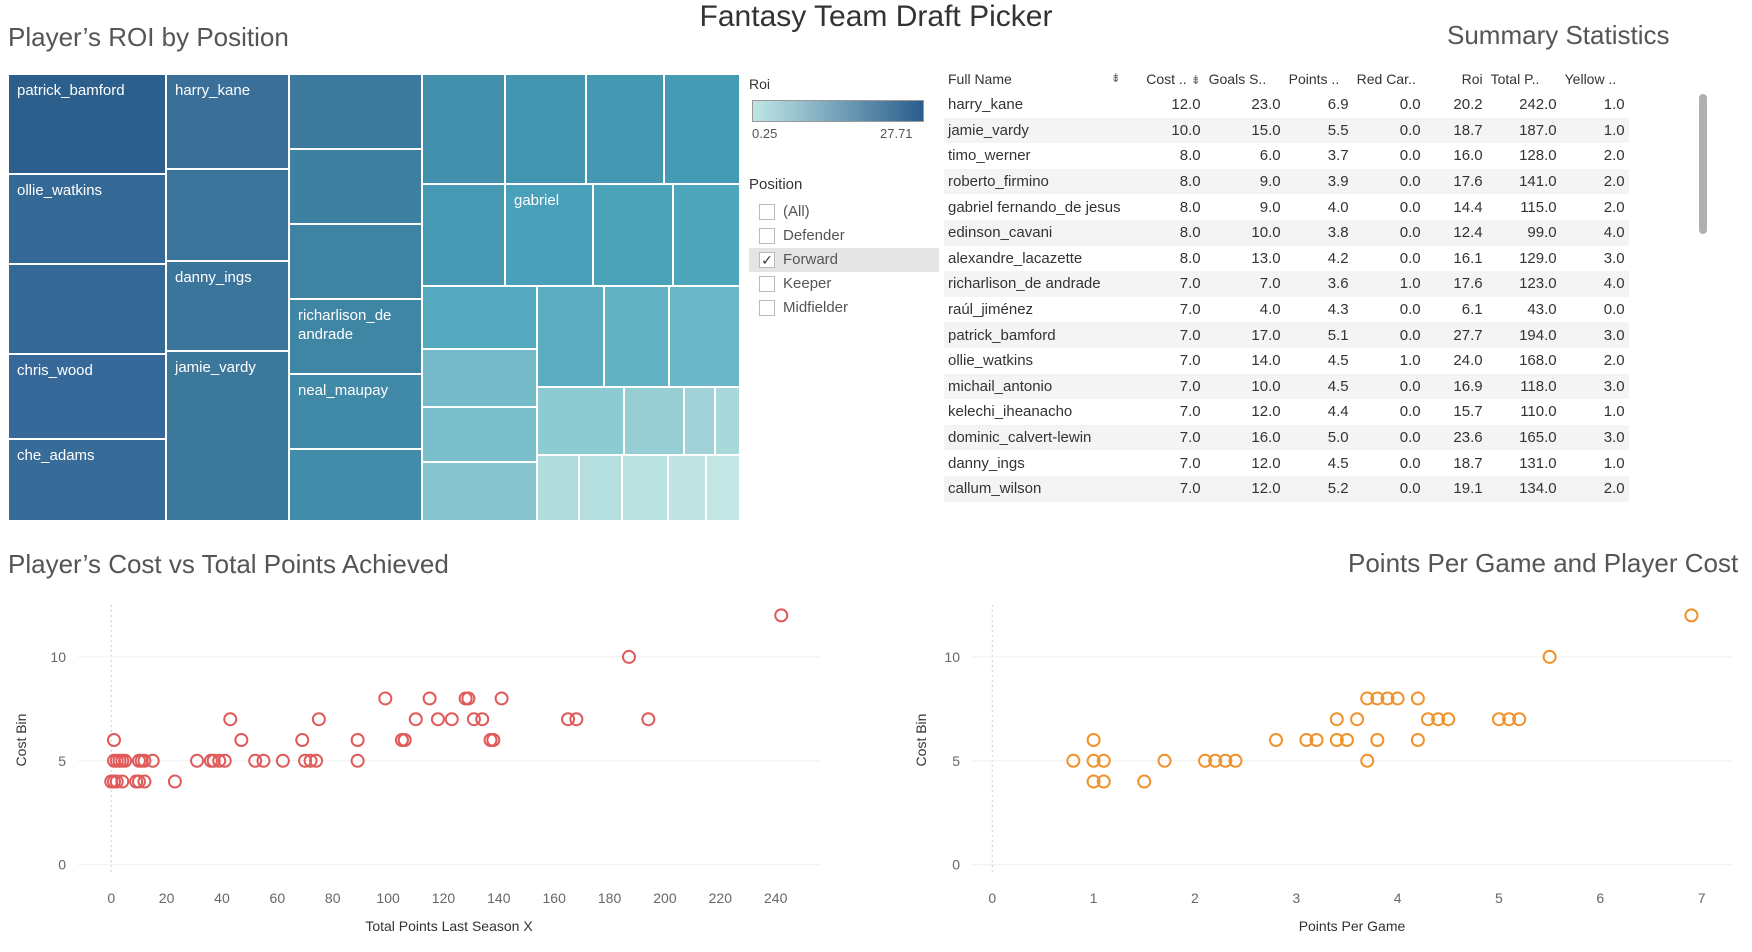 This screenshot has width=1752, height=952. I want to click on column-header-total-points: Total P.., so click(1515, 79).